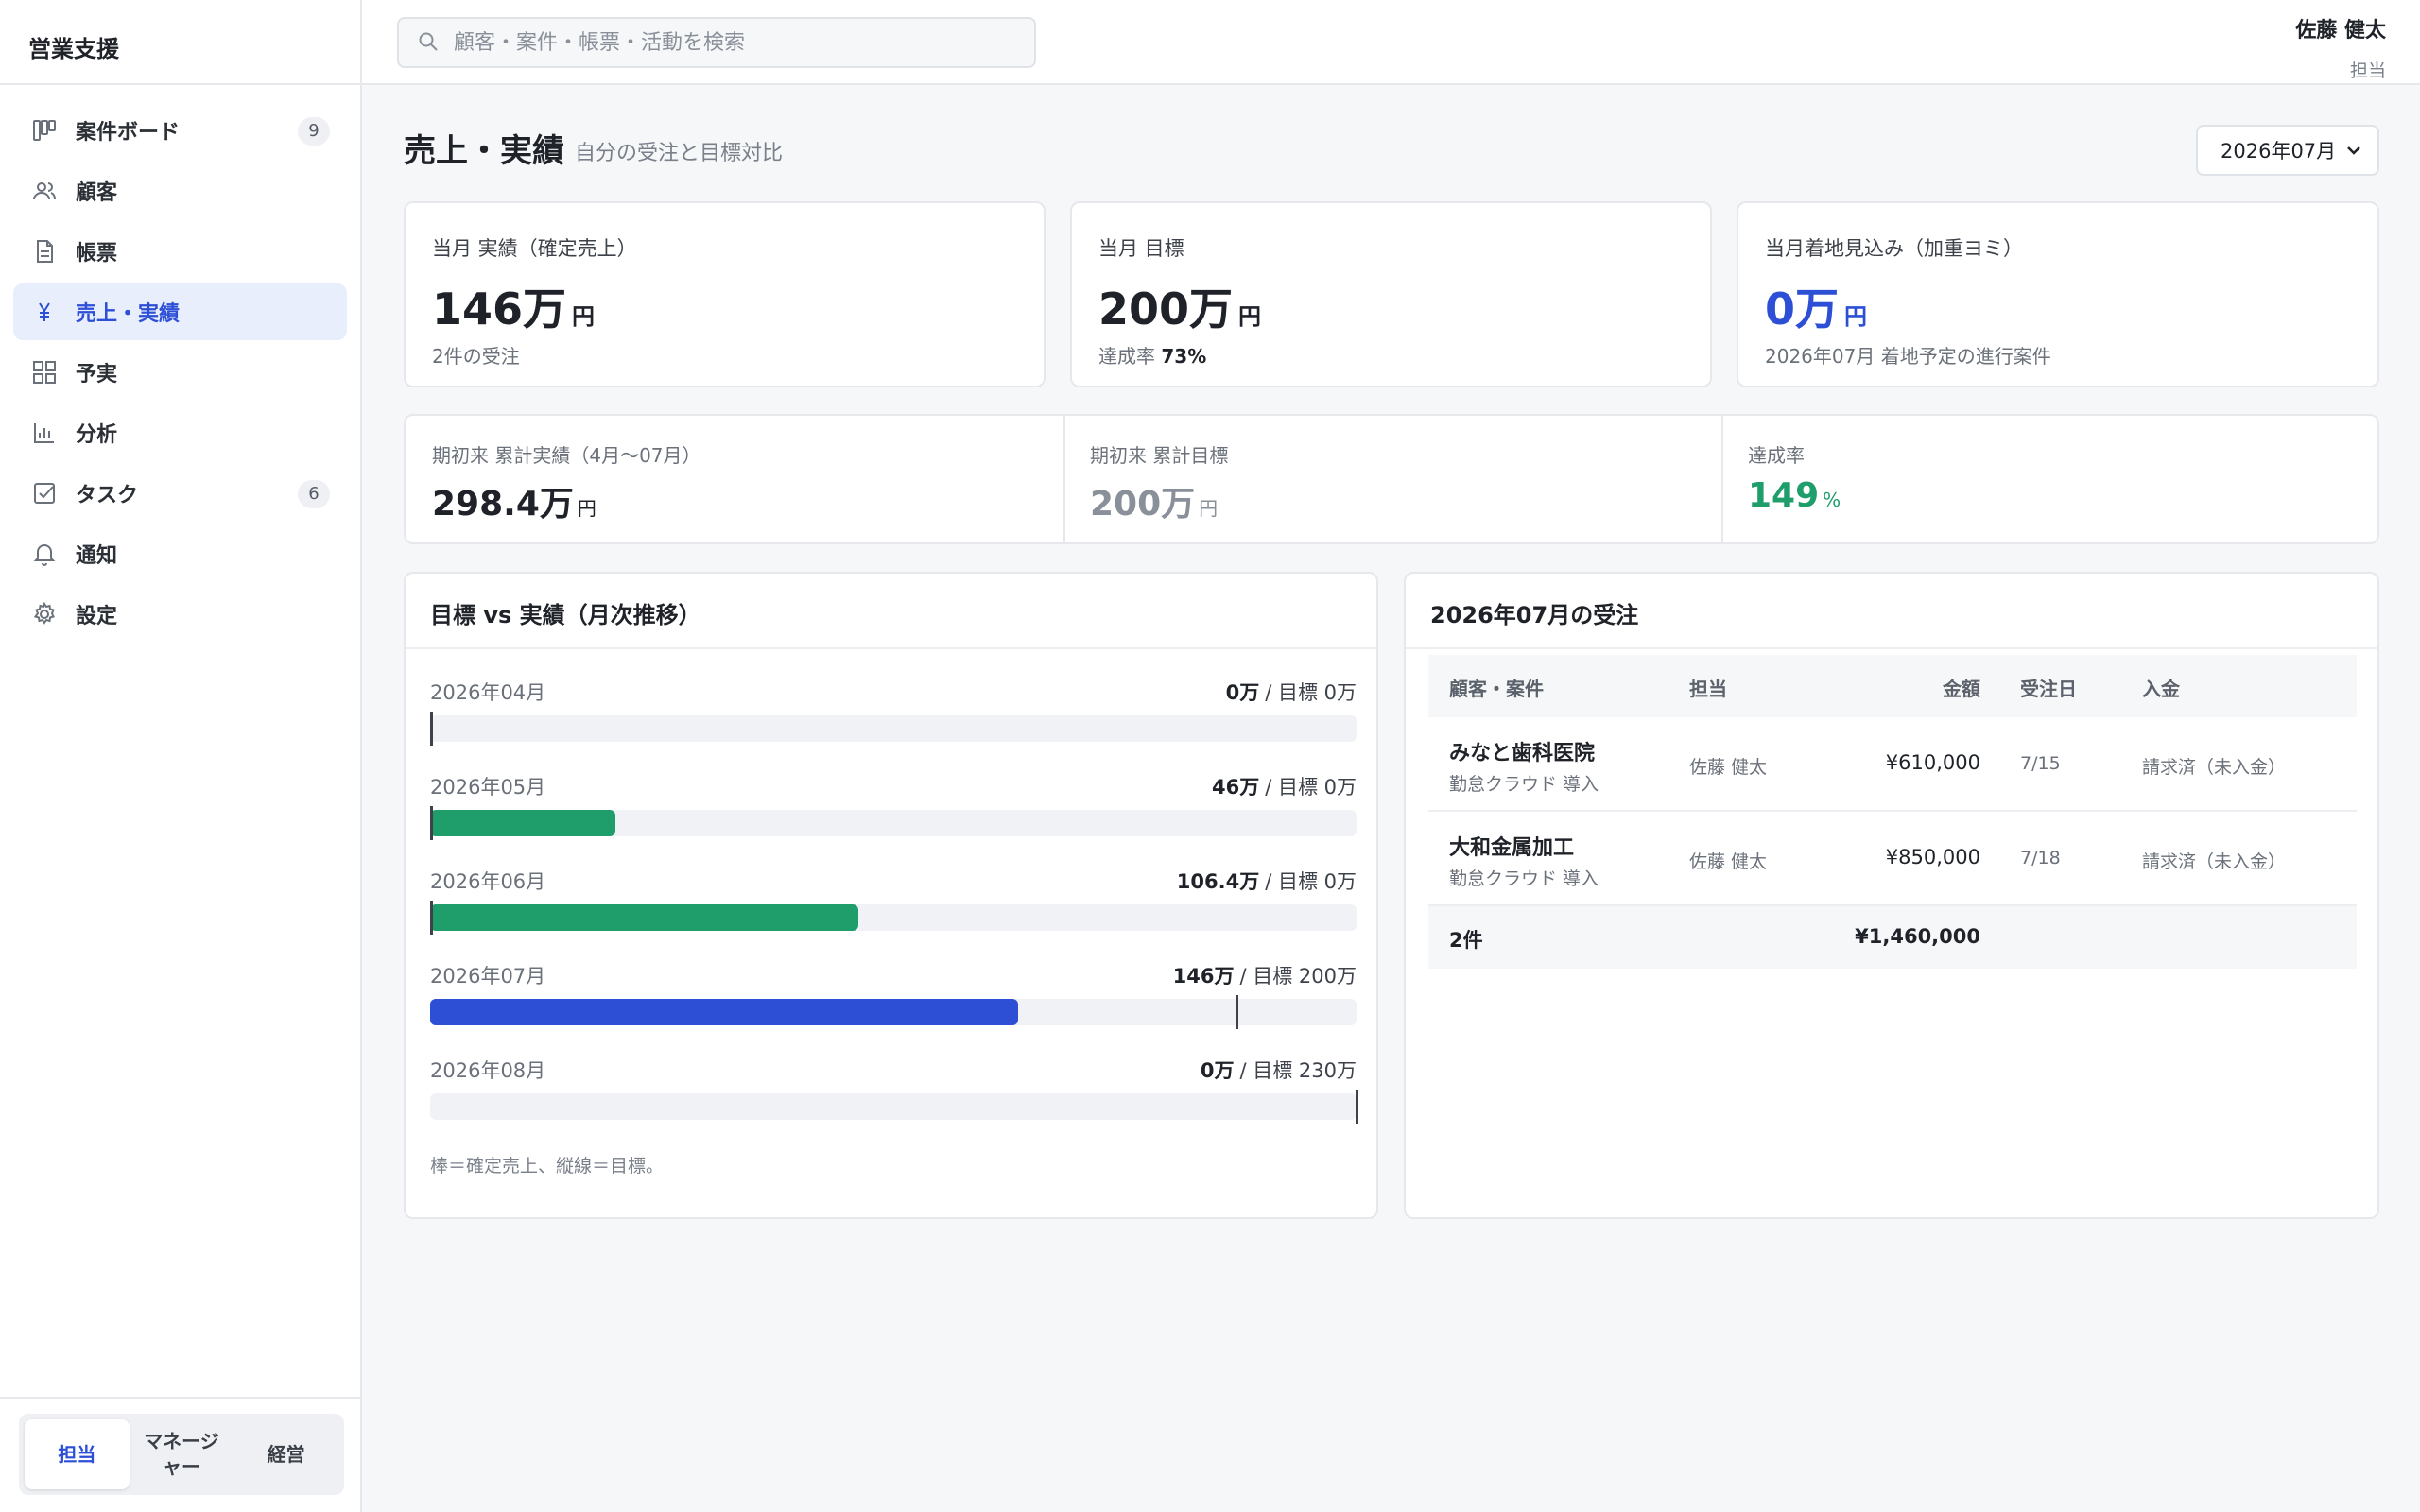 Image resolution: width=2420 pixels, height=1512 pixels. What do you see at coordinates (534, 248) in the screenshot?
I see `kpi-label: 当月 実績（確定売上）` at bounding box center [534, 248].